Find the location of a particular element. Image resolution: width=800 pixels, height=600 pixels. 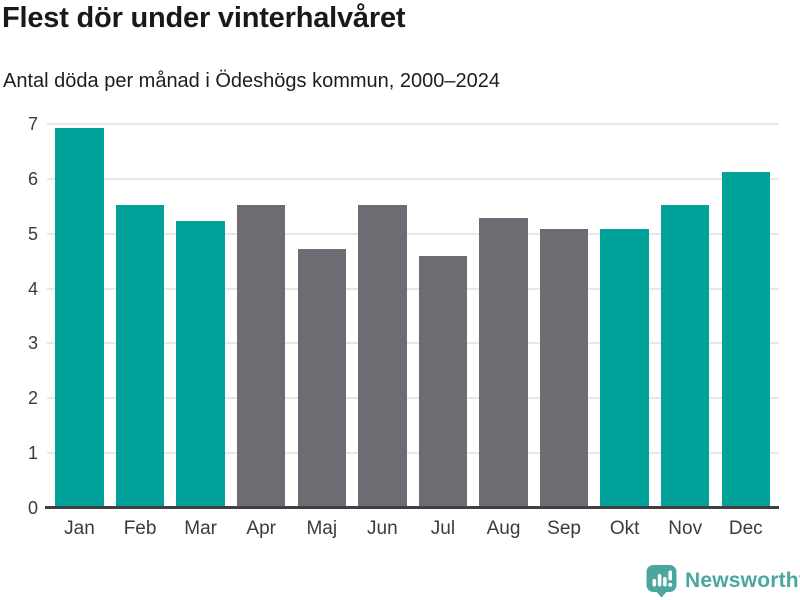

x-tick-label-feb: Feb is located at coordinates (140, 528).